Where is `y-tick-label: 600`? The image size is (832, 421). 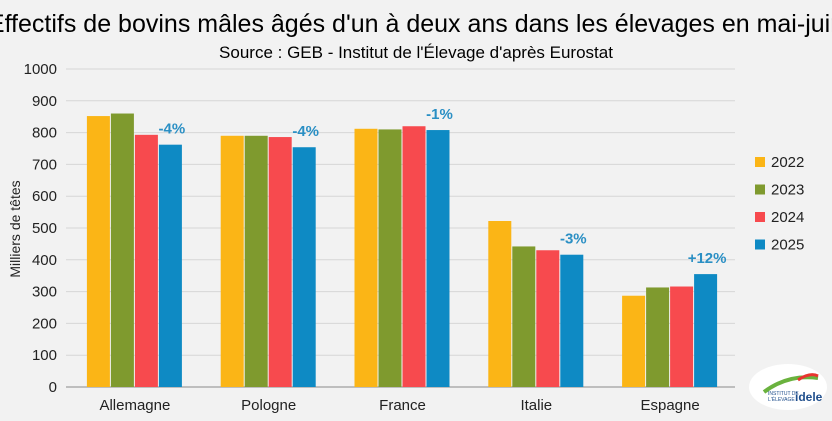 y-tick-label: 600 is located at coordinates (44, 196).